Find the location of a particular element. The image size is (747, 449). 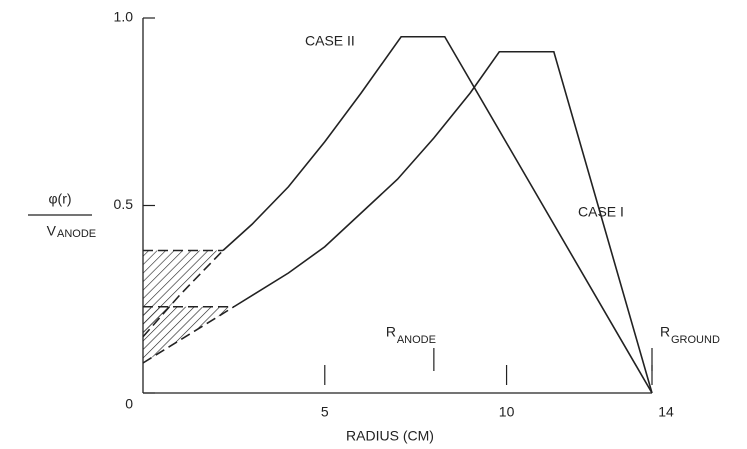

hatch-region is located at coordinates (183, 293).